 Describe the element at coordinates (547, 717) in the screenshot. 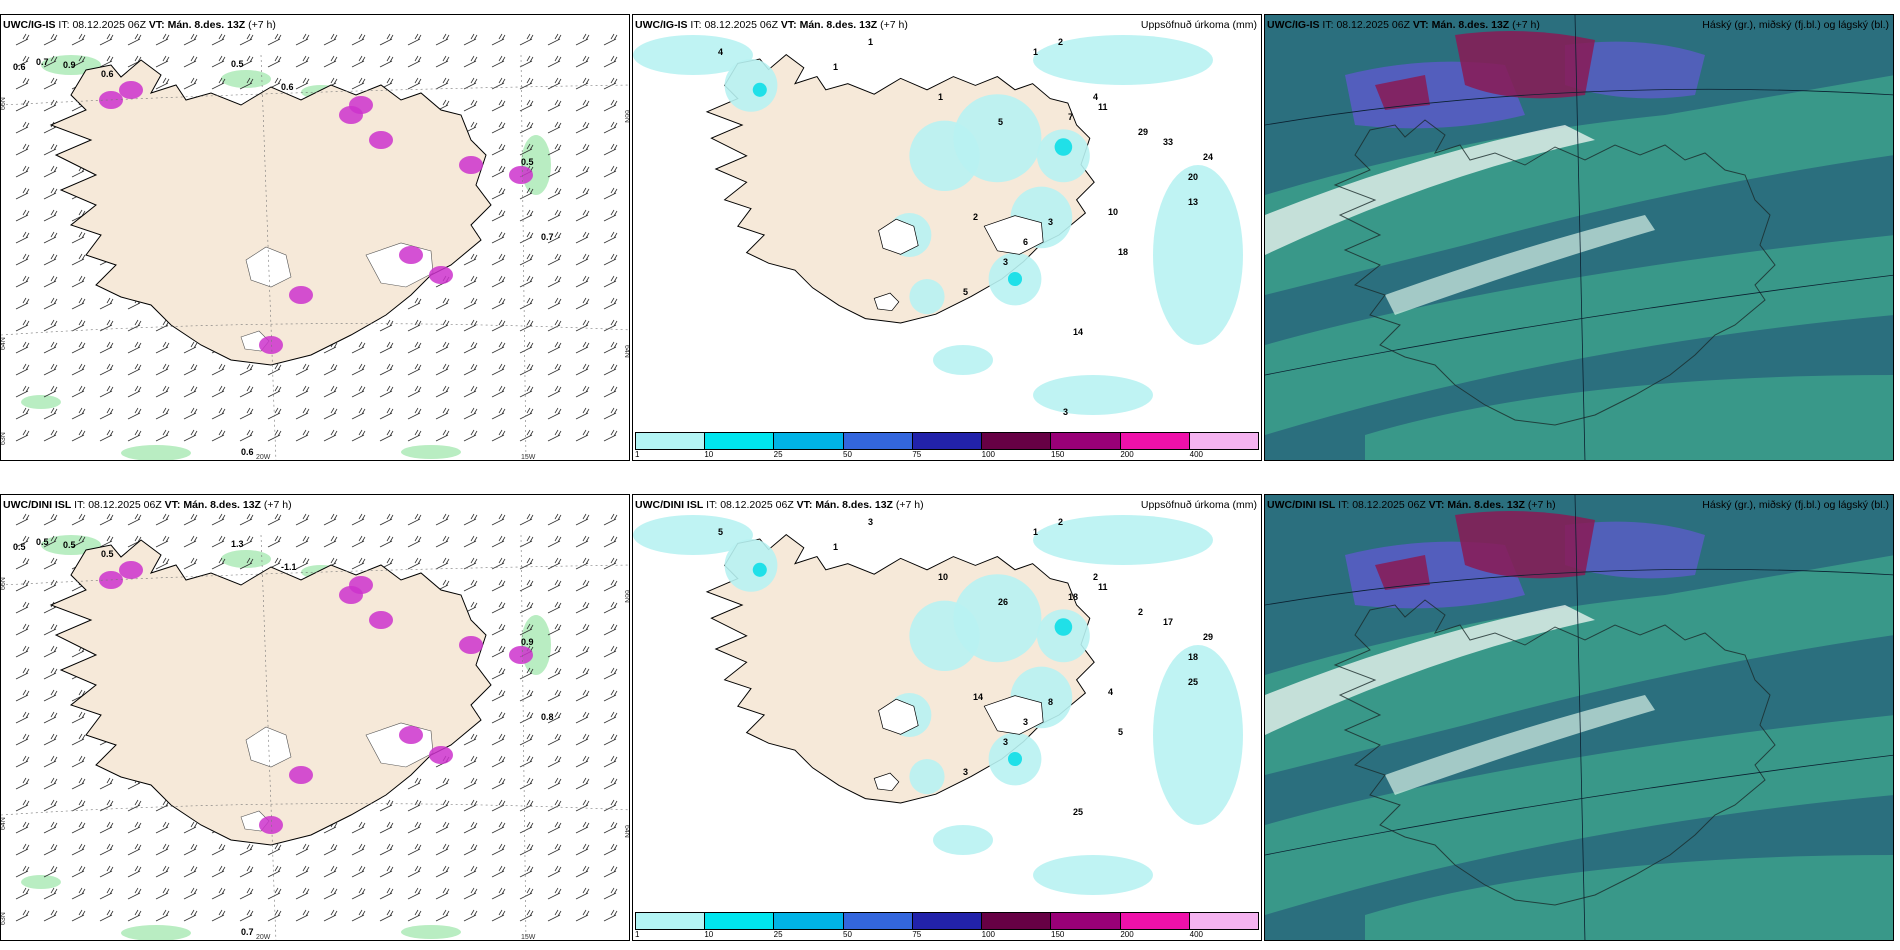

I see `value-label: 0.8` at that location.